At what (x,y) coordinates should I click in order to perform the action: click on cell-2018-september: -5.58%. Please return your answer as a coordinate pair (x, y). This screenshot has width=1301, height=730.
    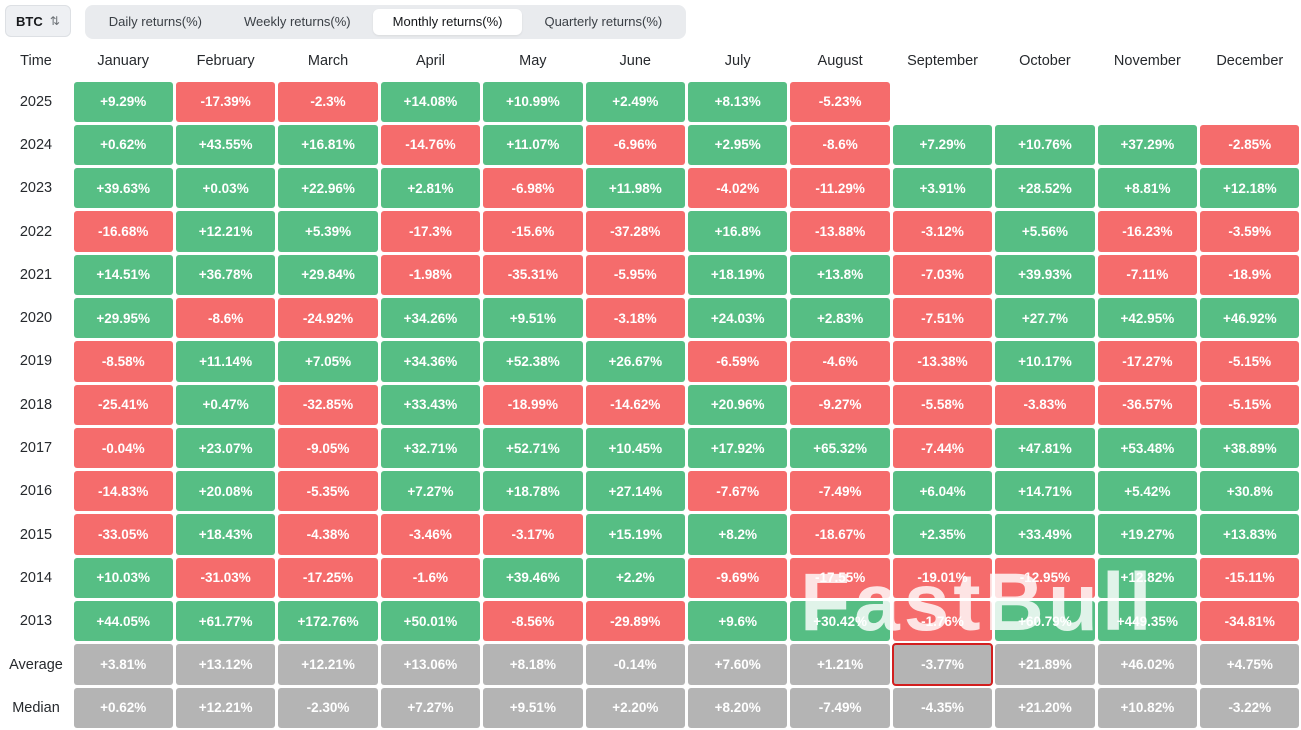
    Looking at the image, I should click on (942, 404).